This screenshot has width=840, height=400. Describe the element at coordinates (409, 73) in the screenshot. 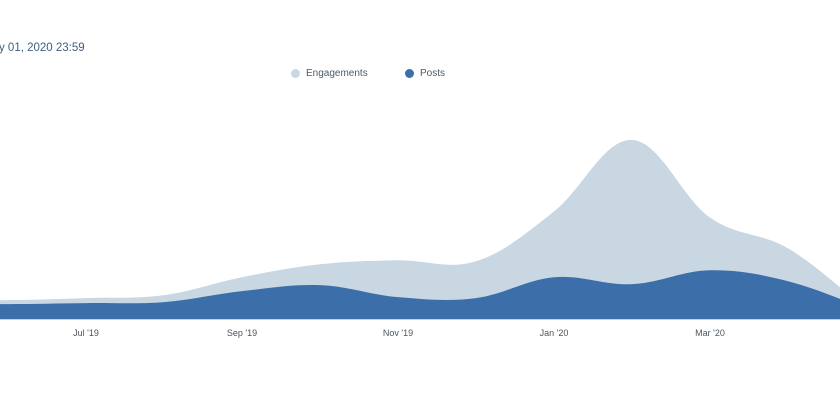

I see `legend-swatch-posts` at that location.